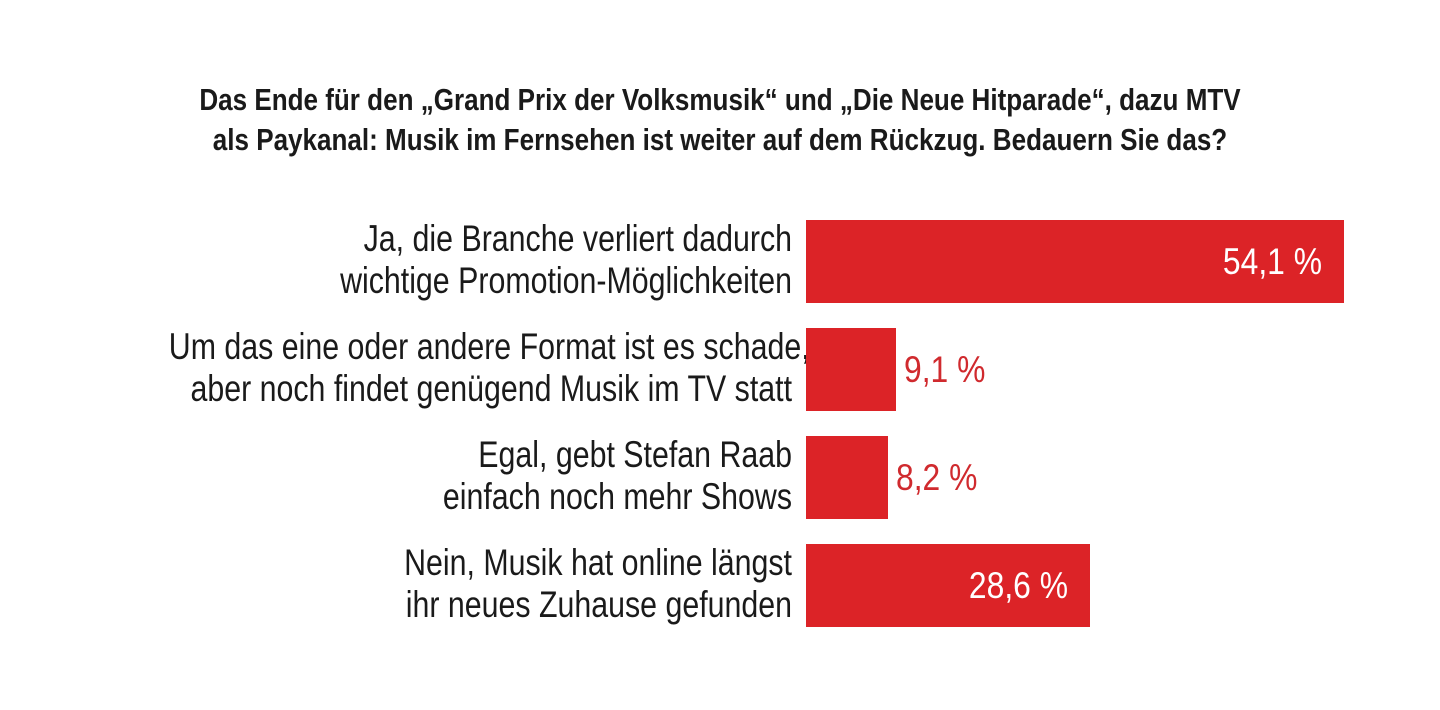 The width and height of the screenshot is (1440, 710). Describe the element at coordinates (945, 369) in the screenshot. I see `value-label: 9,1 %` at that location.